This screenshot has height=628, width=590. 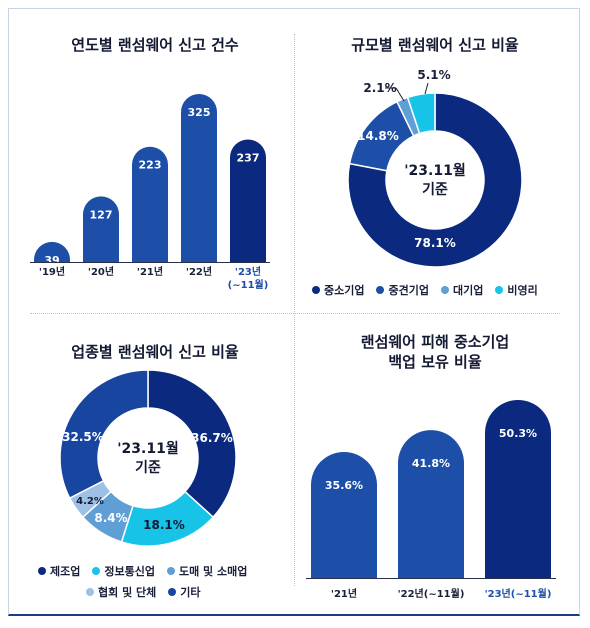 What do you see at coordinates (101, 271) in the screenshot?
I see `chart1-category-label: '20년` at bounding box center [101, 271].